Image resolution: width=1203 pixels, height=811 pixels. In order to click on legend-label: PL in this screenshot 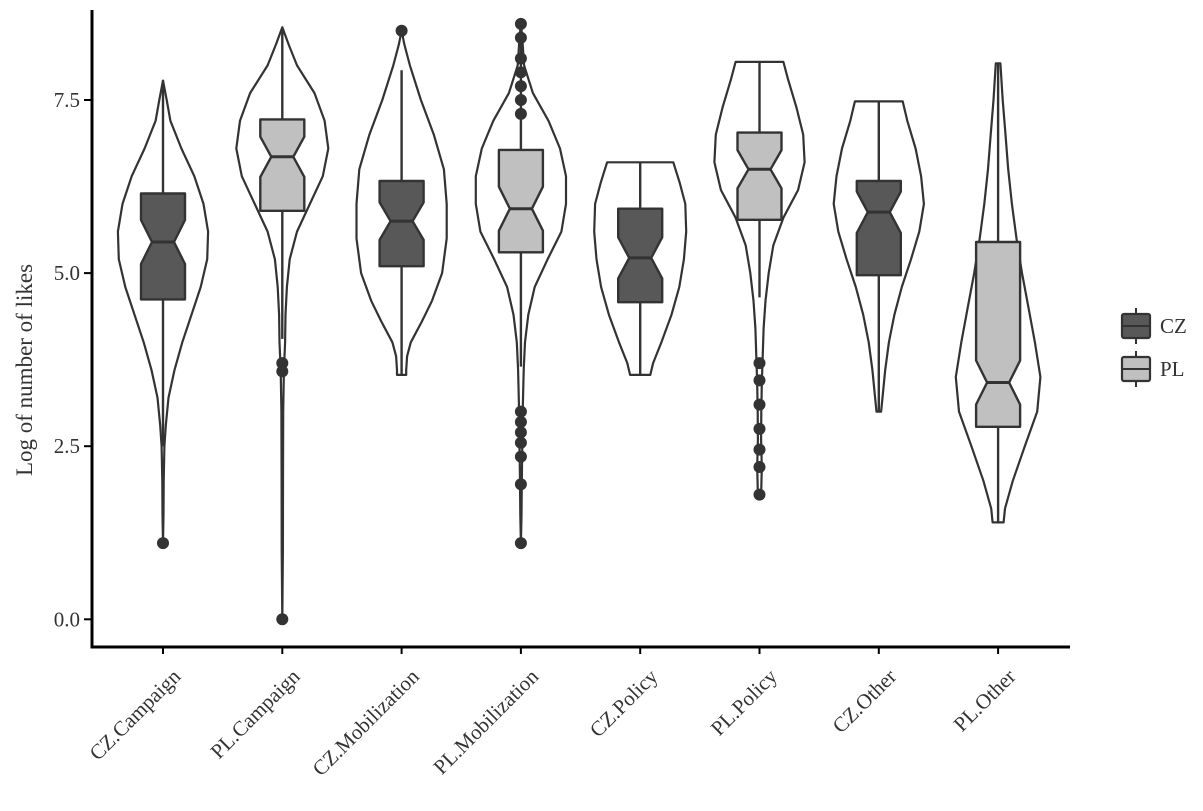, I will do `click(1172, 369)`.